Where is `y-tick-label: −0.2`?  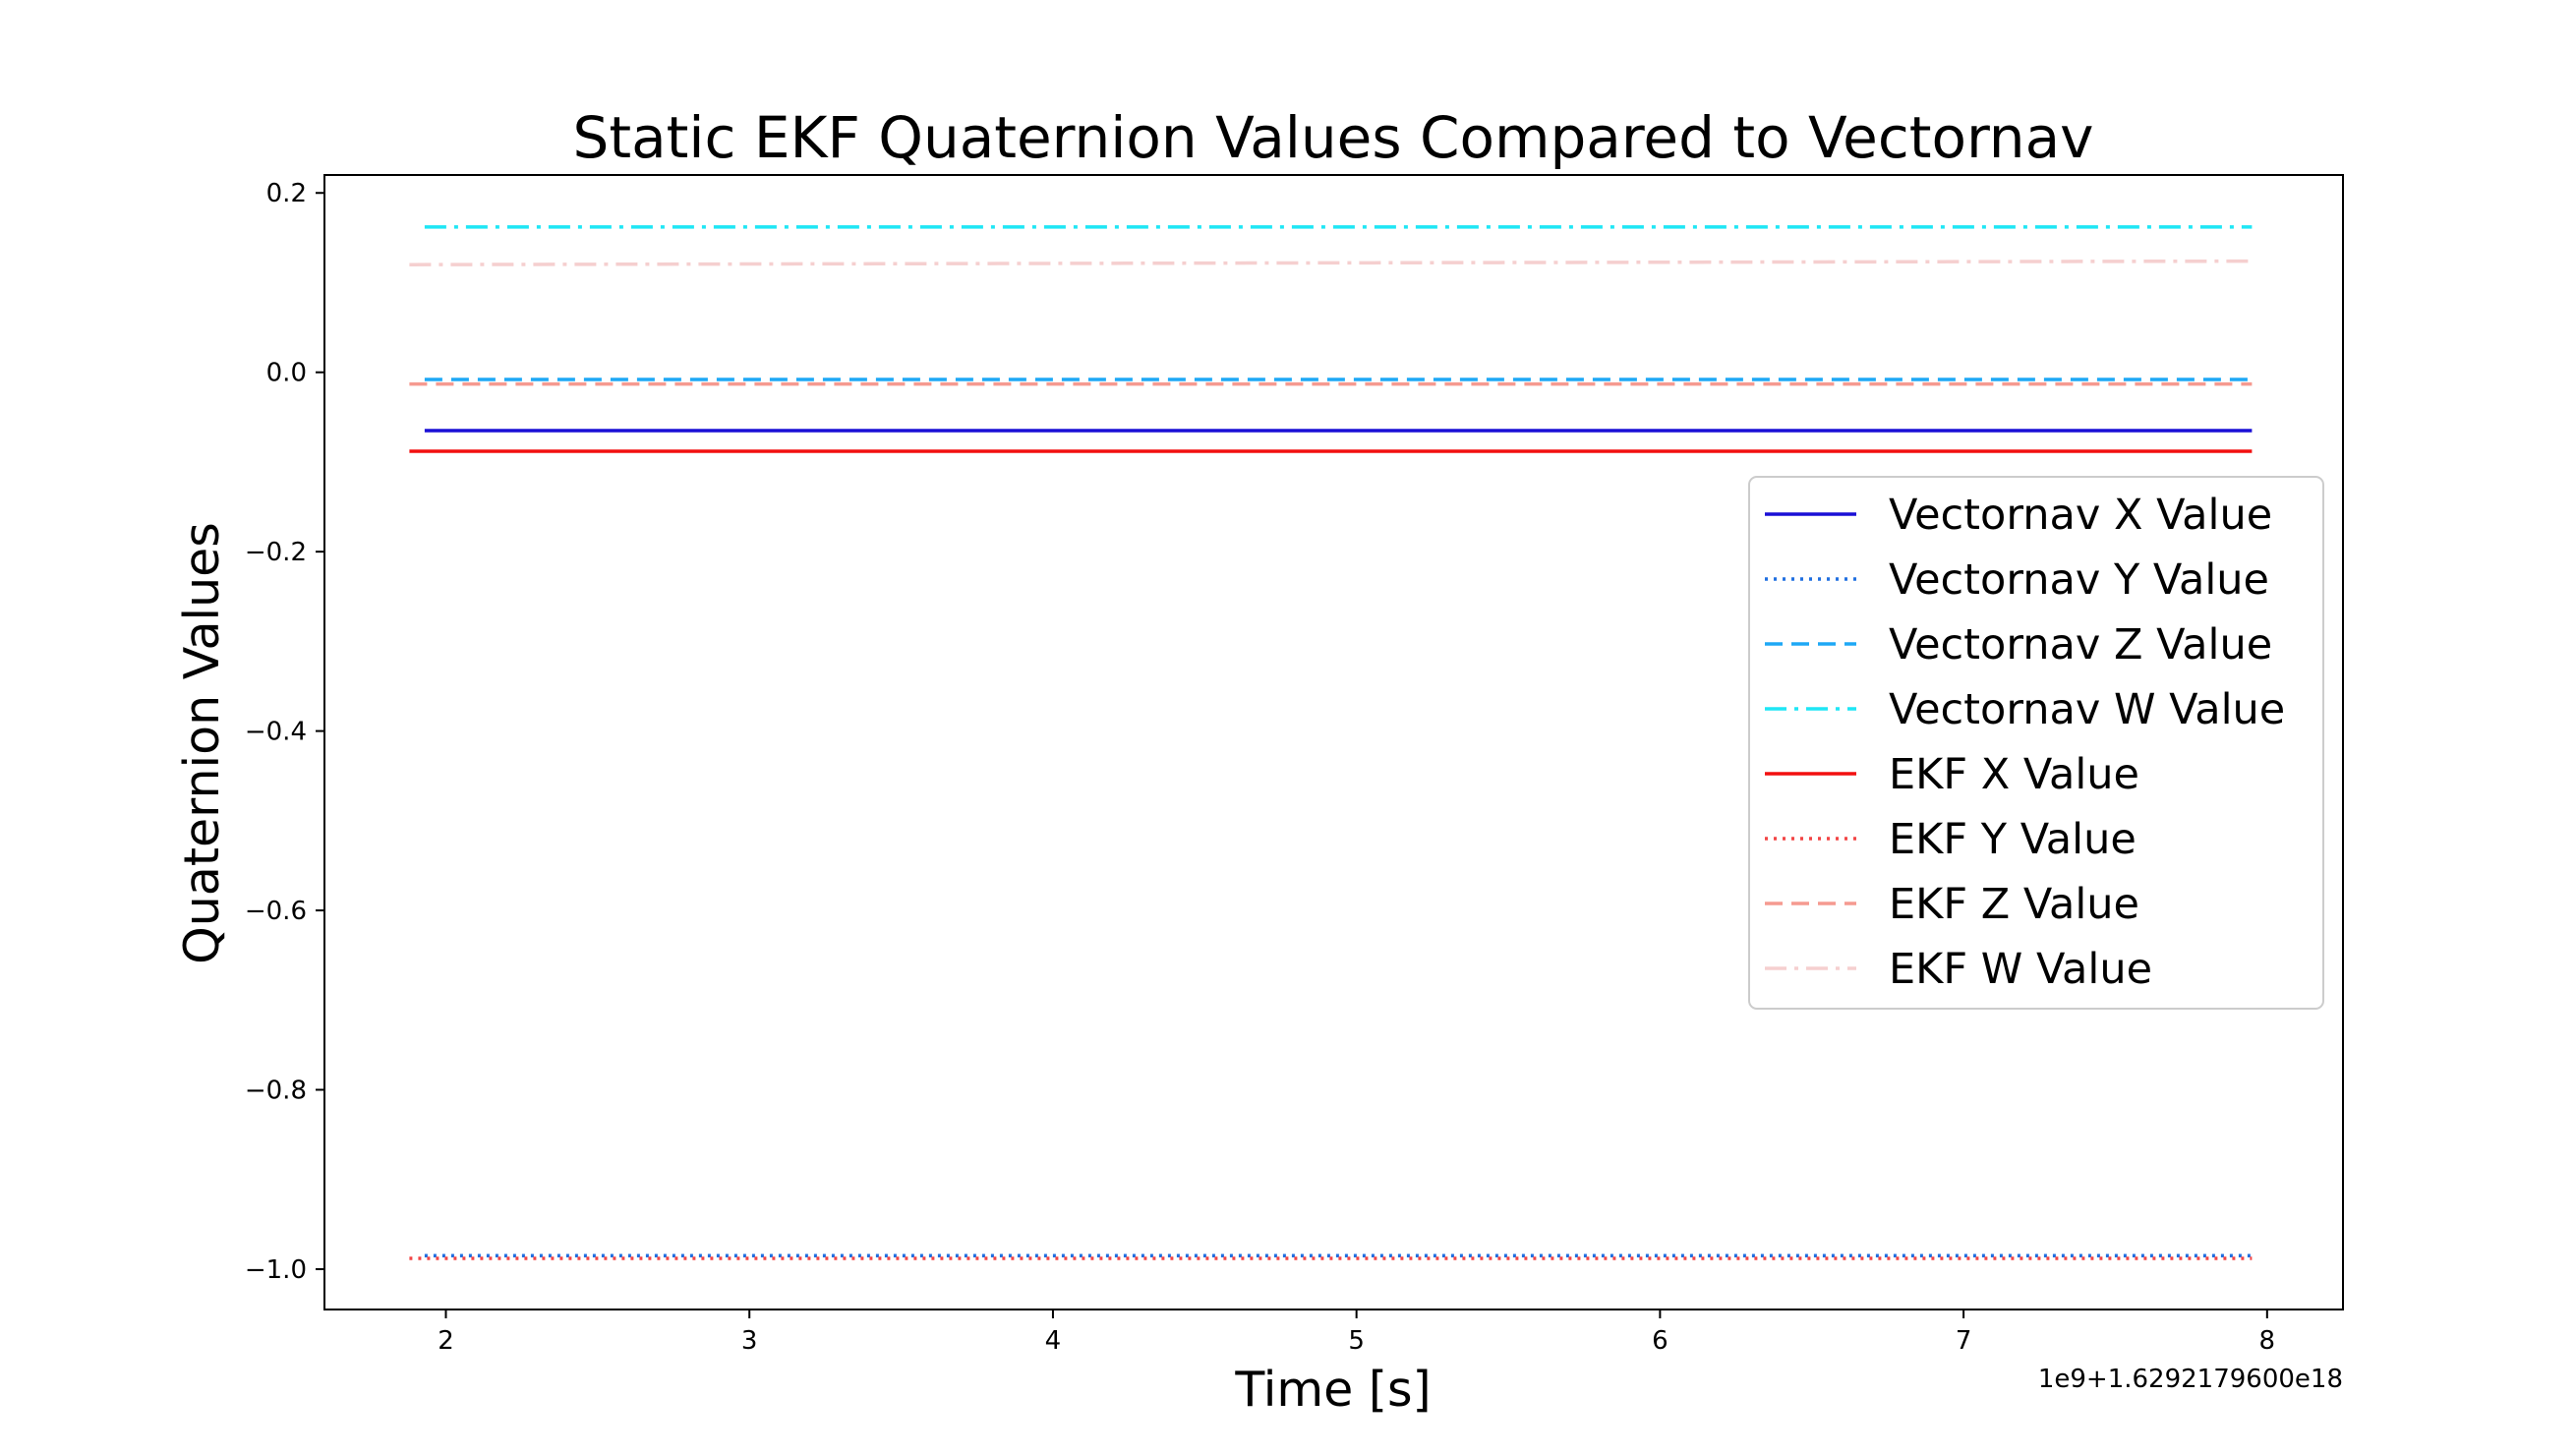 y-tick-label: −0.2 is located at coordinates (276, 552).